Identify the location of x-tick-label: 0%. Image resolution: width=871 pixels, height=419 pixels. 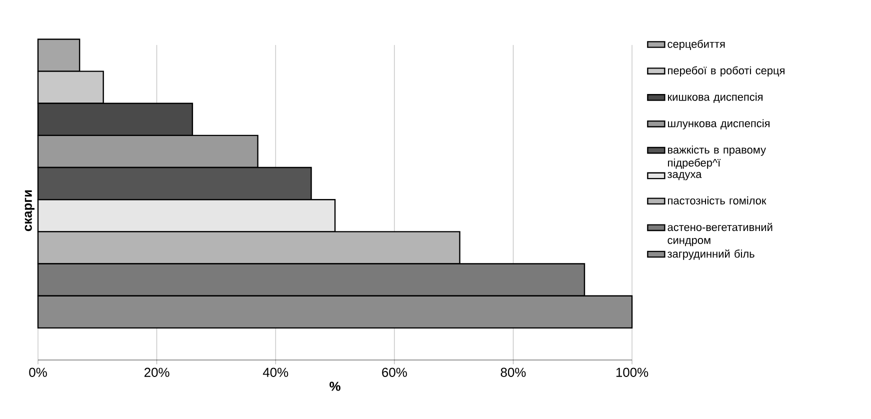
(38, 372).